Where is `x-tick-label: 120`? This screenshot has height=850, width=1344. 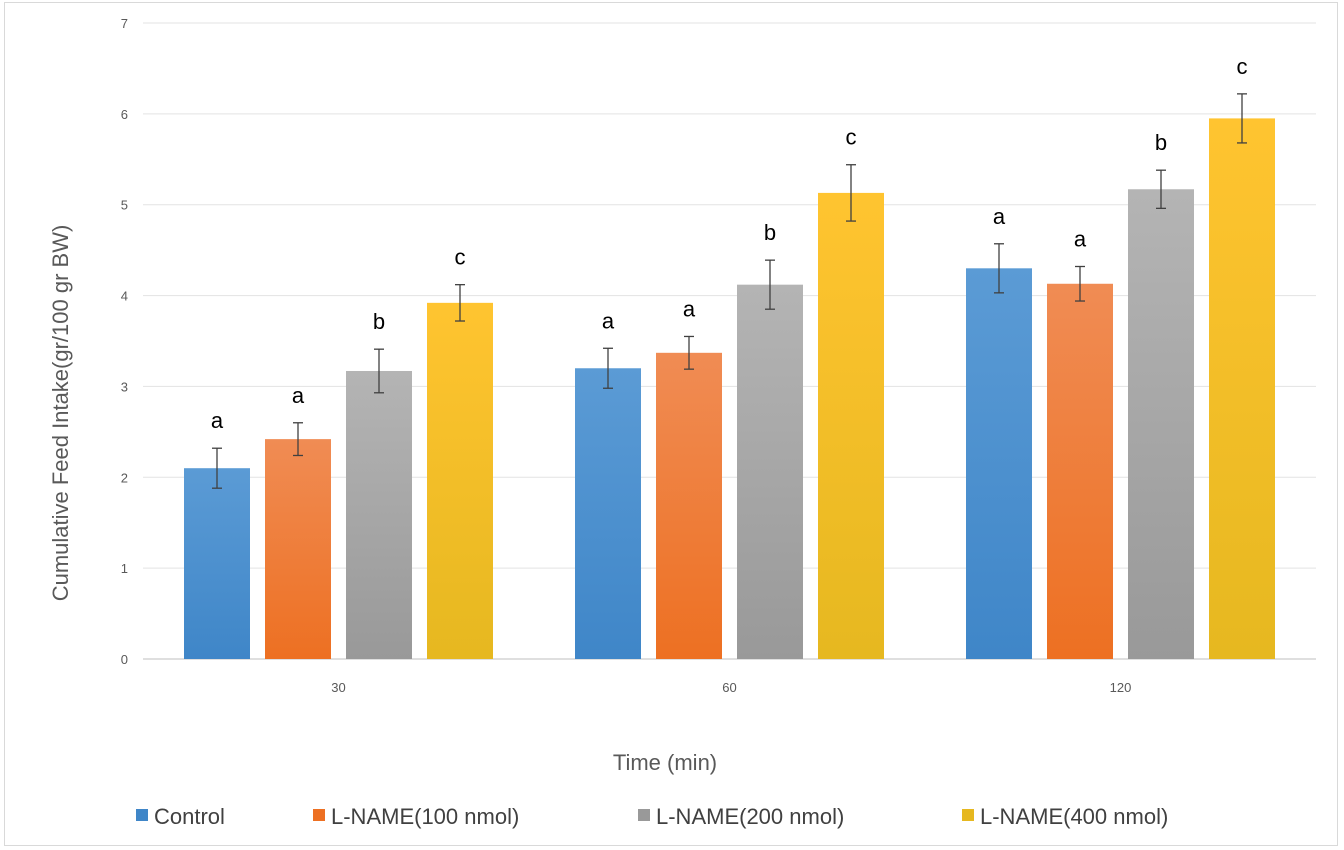
x-tick-label: 120 is located at coordinates (1121, 687).